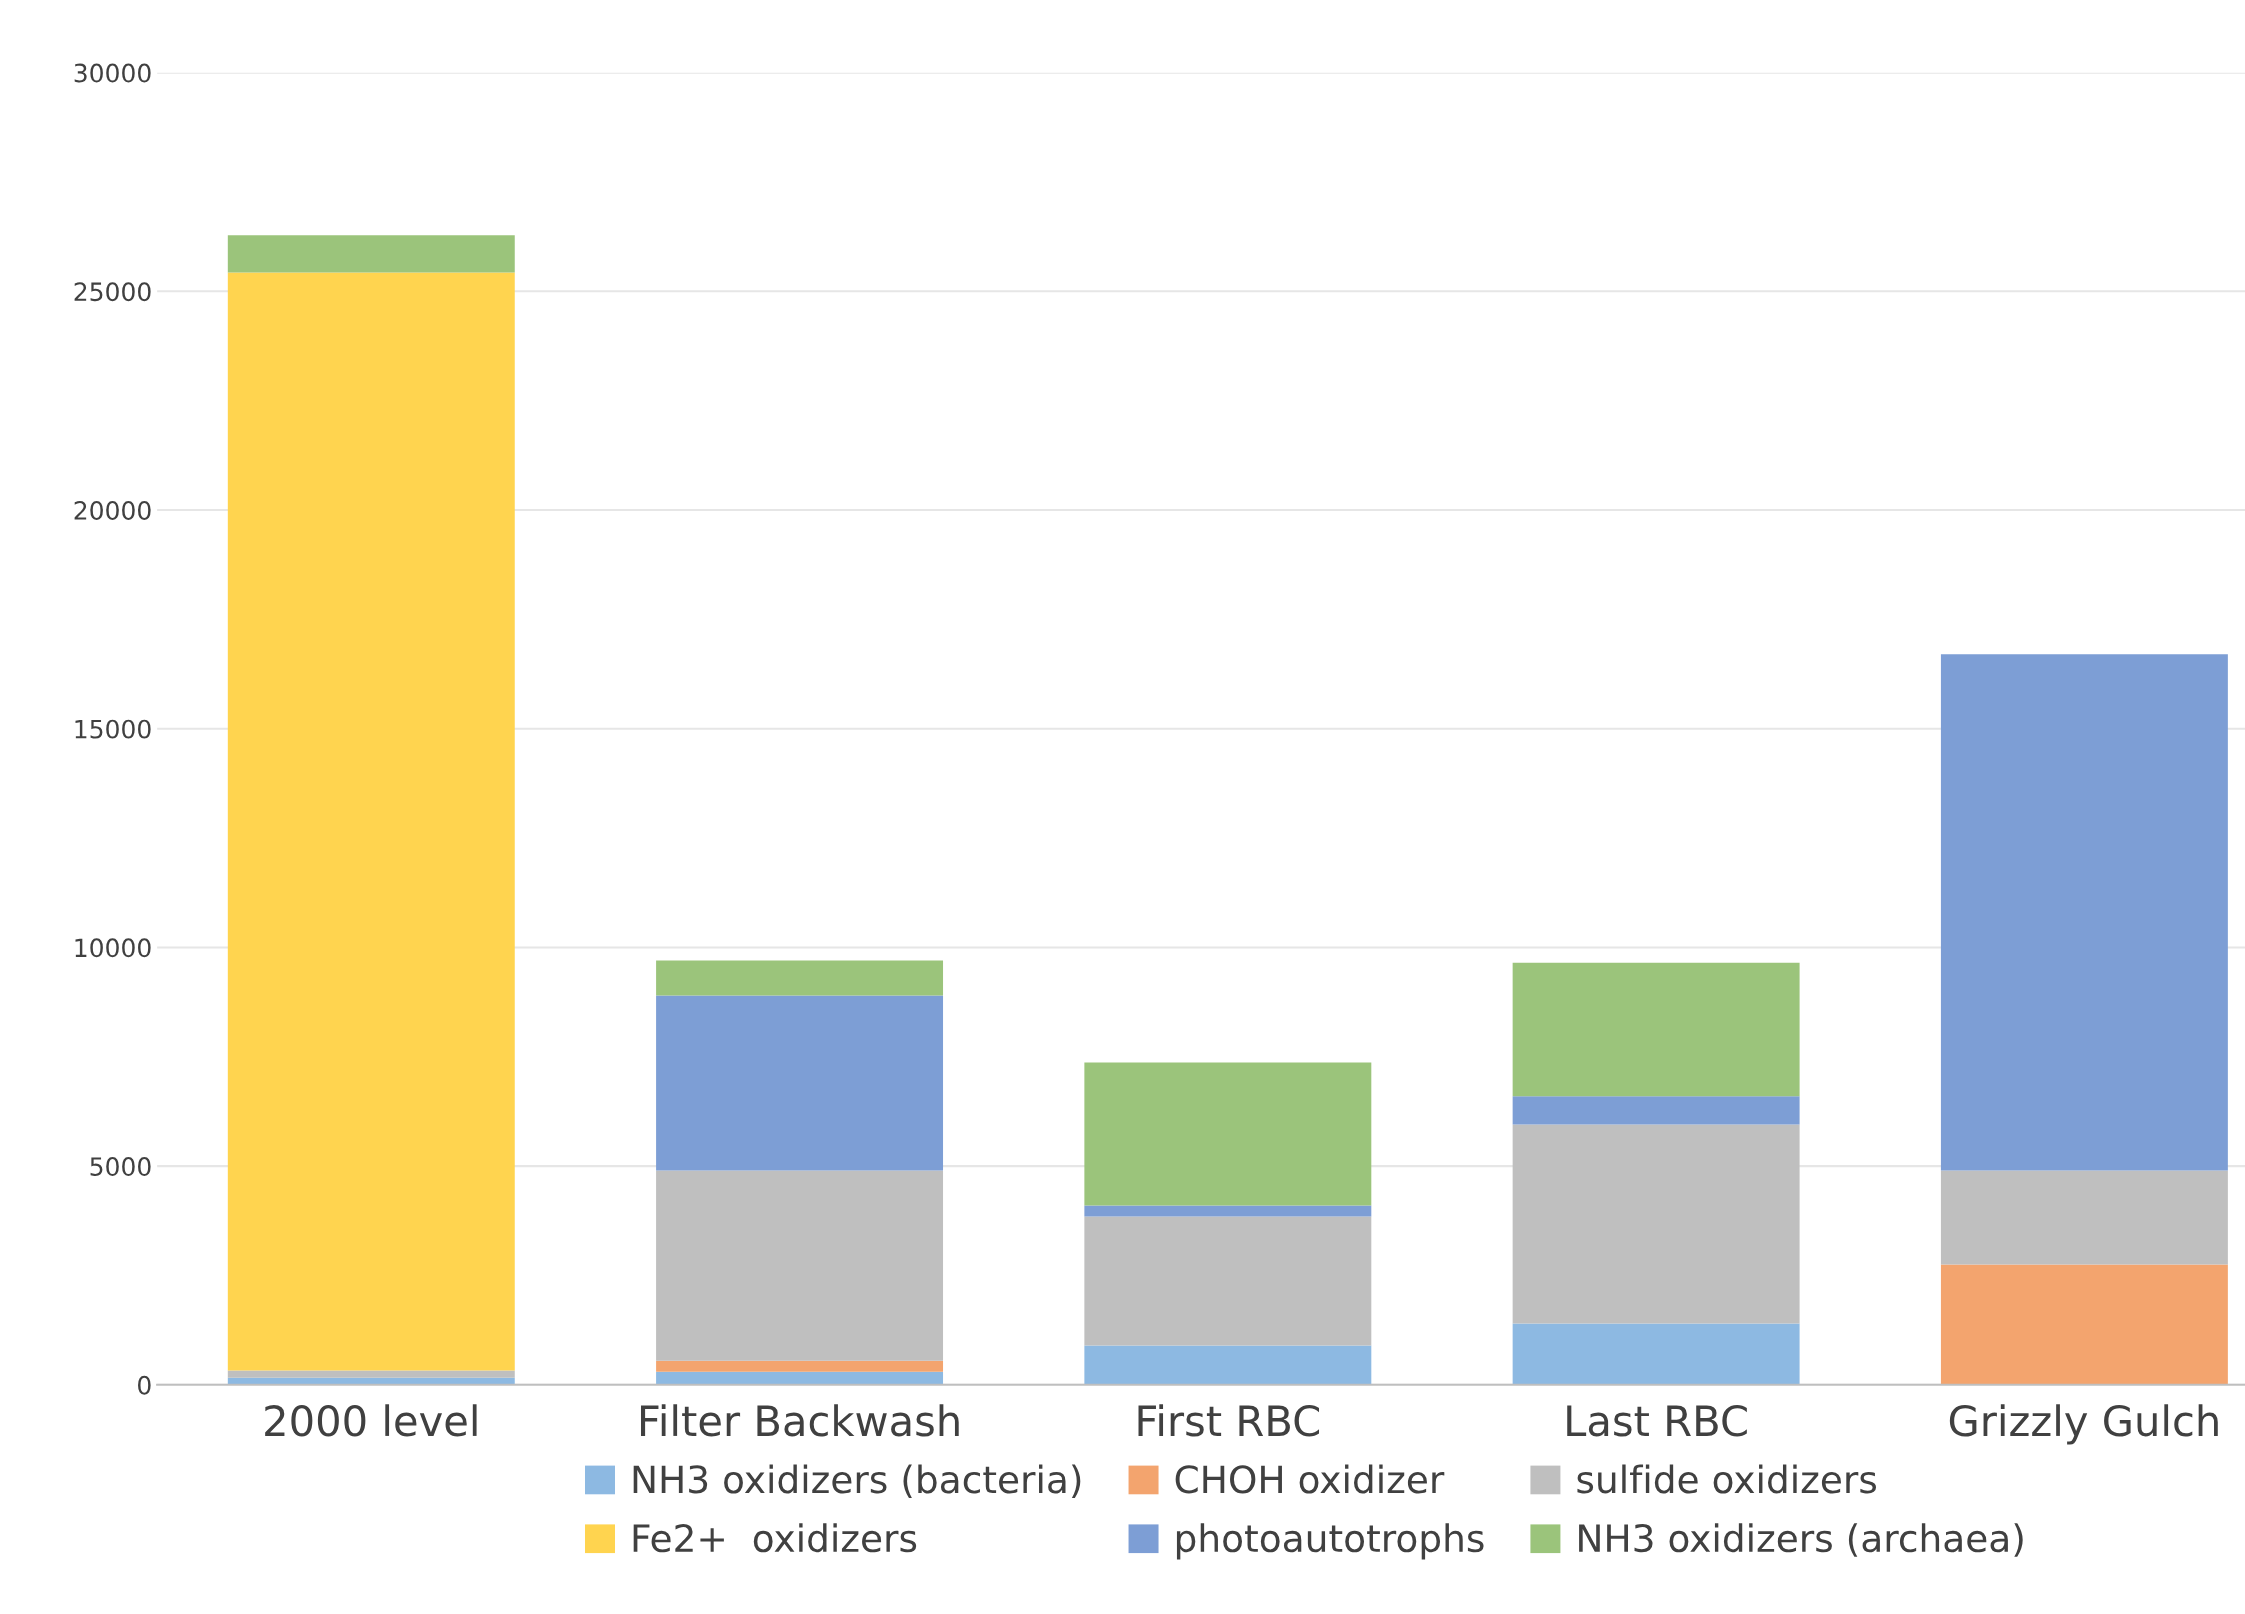  I want to click on legend-label: NH3 oxidizers (archaea), so click(1801, 1540).